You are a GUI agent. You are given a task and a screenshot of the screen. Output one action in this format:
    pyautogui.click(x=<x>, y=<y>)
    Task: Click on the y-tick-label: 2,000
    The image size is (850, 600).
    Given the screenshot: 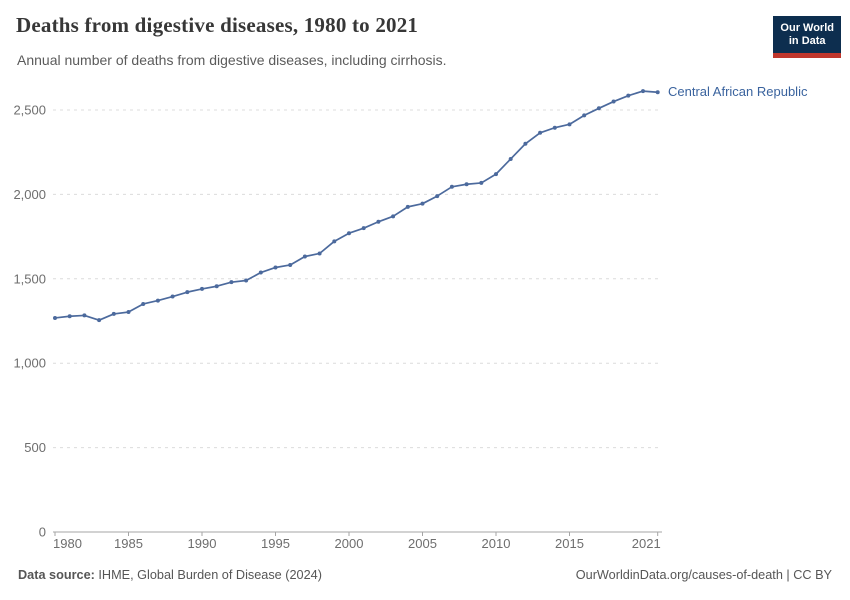 What is the action you would take?
    pyautogui.click(x=29, y=194)
    